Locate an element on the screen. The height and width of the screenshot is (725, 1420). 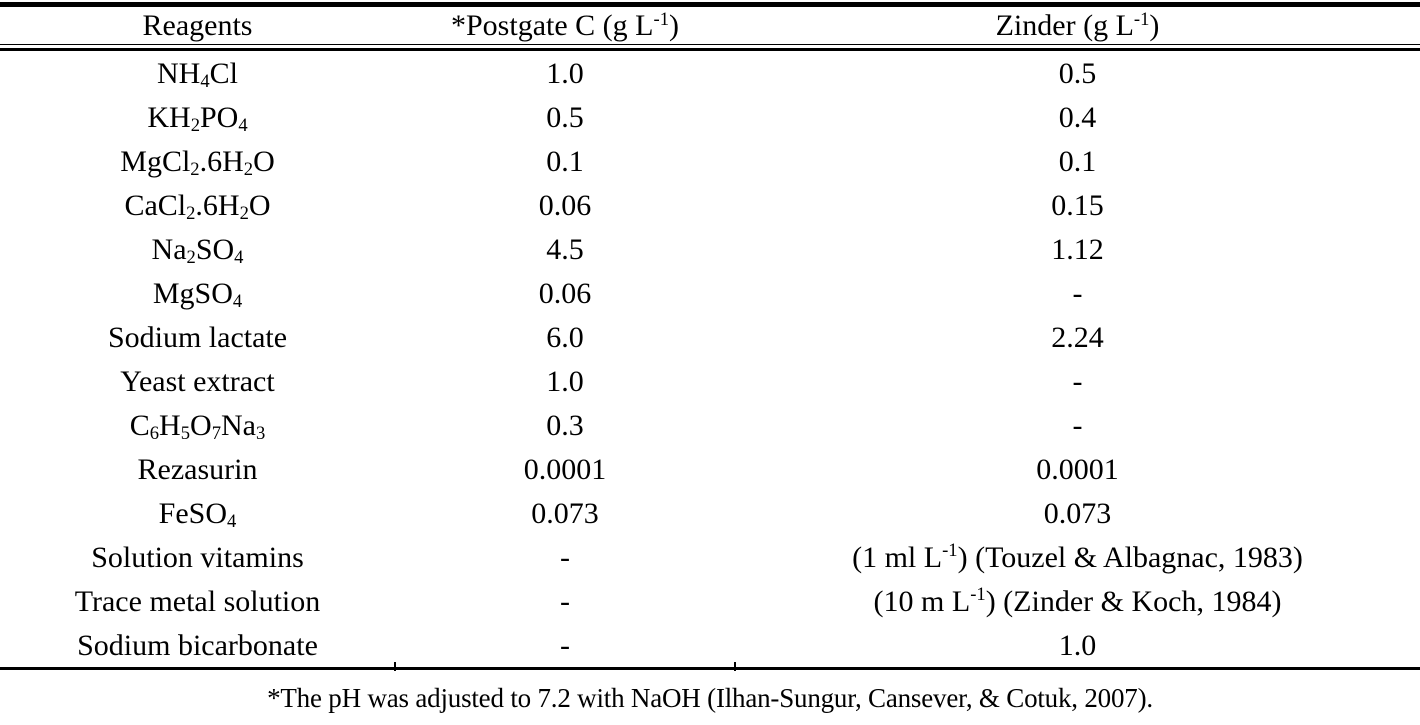
postgate-value-cell: 0.0001 is located at coordinates (565, 469).